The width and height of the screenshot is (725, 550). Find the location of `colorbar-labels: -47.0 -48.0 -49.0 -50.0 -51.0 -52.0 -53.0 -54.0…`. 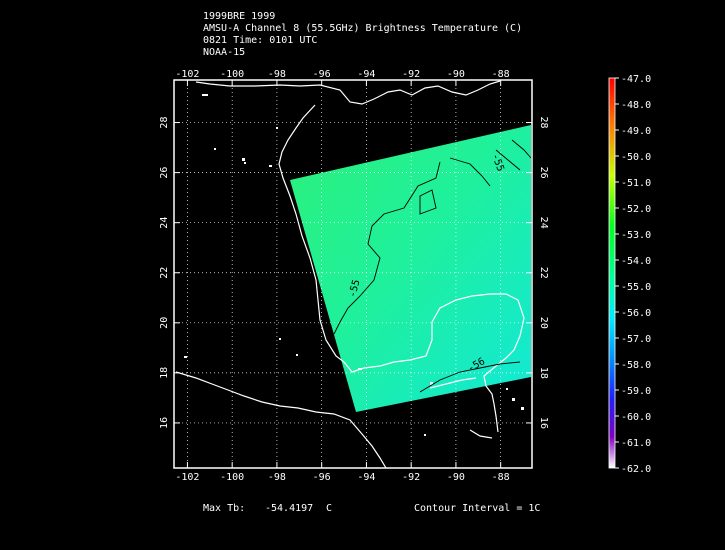

colorbar-labels: -47.0 -48.0 -49.0 -50.0 -51.0 -52.0 -53.0 -54.0… is located at coordinates (633, 274).